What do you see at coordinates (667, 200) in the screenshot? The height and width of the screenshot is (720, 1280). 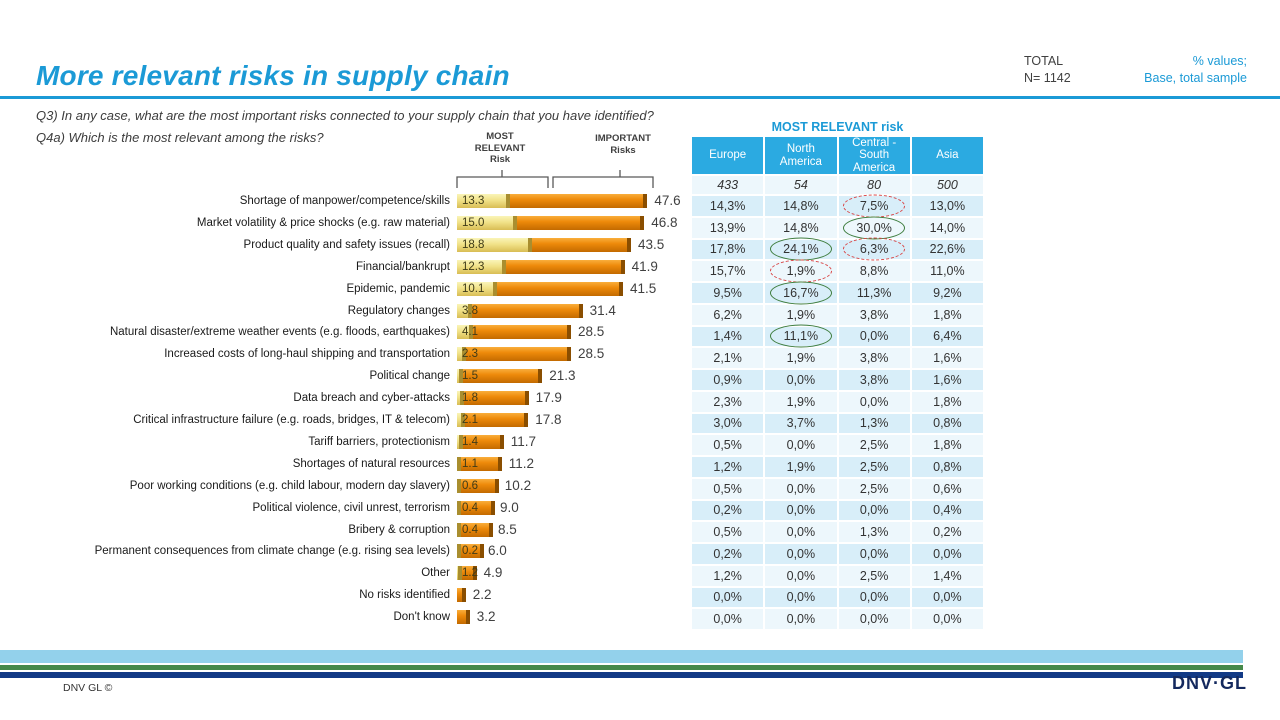 I see `chart-bar-value-total: 47.6` at bounding box center [667, 200].